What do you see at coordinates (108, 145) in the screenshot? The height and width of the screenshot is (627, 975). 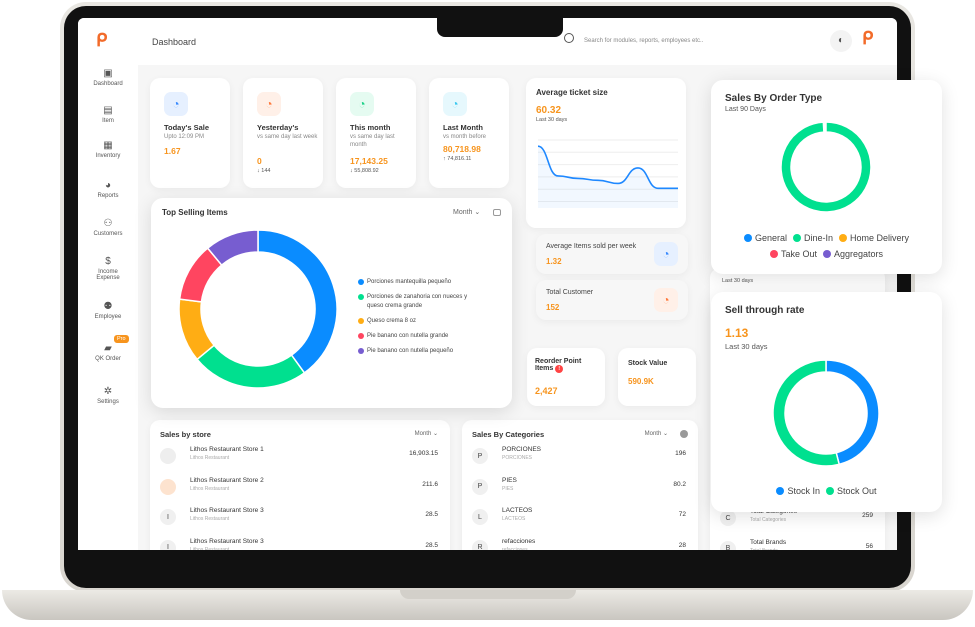 I see `inventory-icon: ▦` at bounding box center [108, 145].